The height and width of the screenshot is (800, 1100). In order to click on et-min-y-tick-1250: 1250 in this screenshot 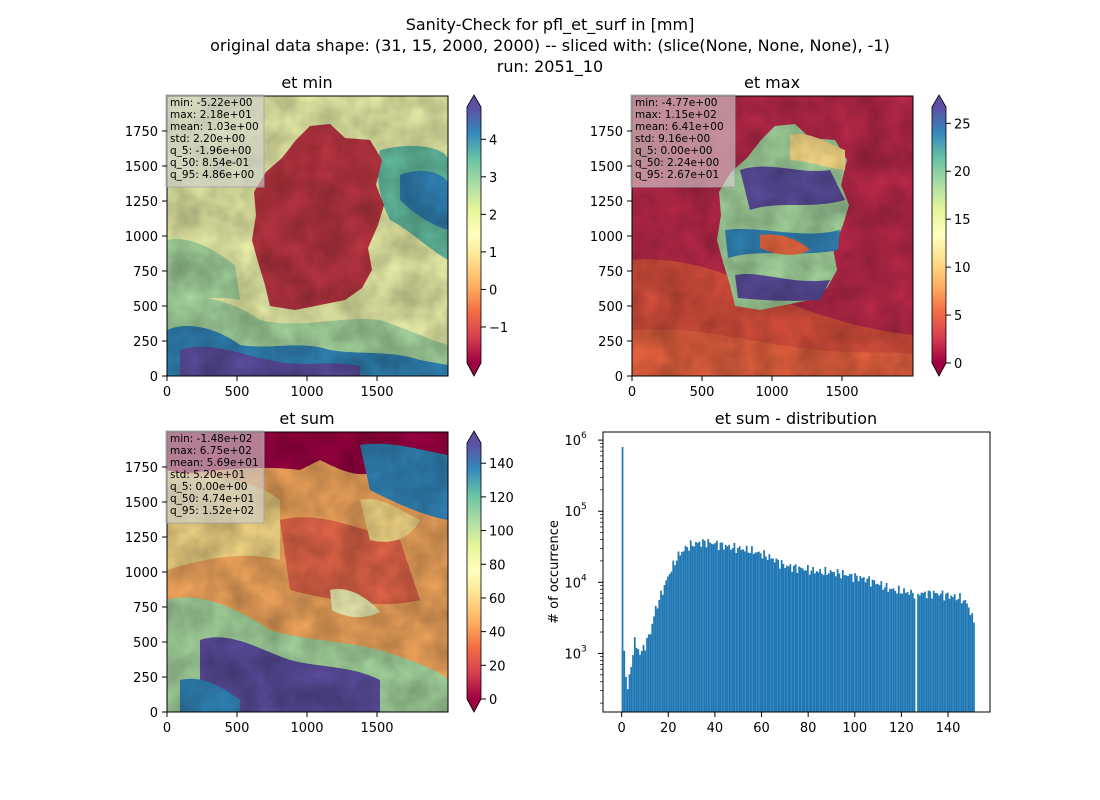, I will do `click(141, 202)`.